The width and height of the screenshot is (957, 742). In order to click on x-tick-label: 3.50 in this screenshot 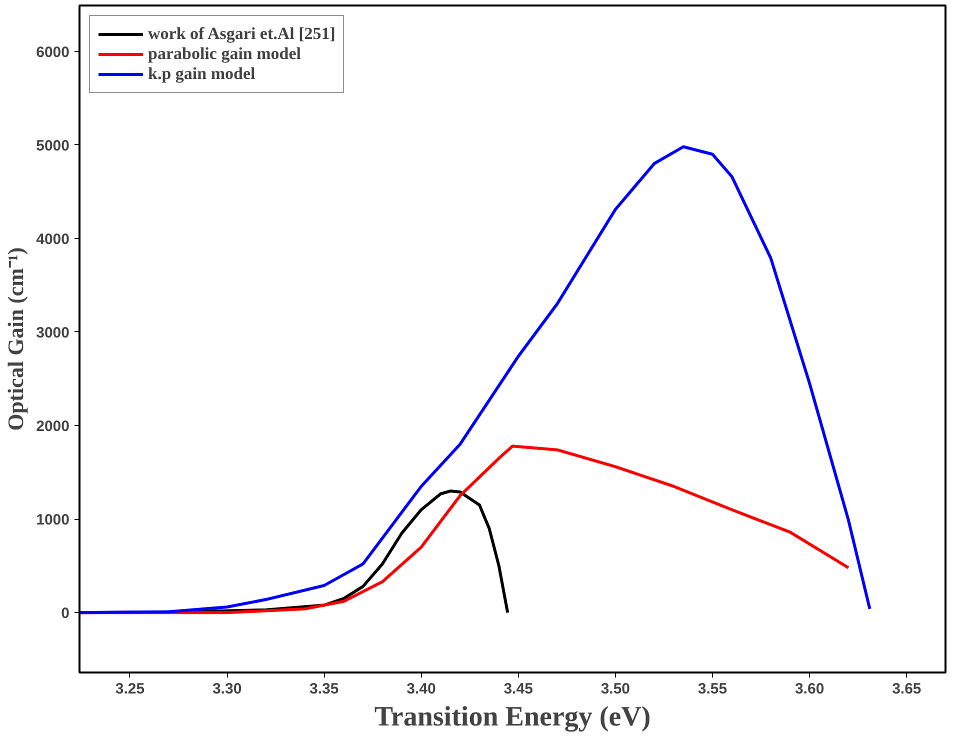, I will do `click(615, 689)`.